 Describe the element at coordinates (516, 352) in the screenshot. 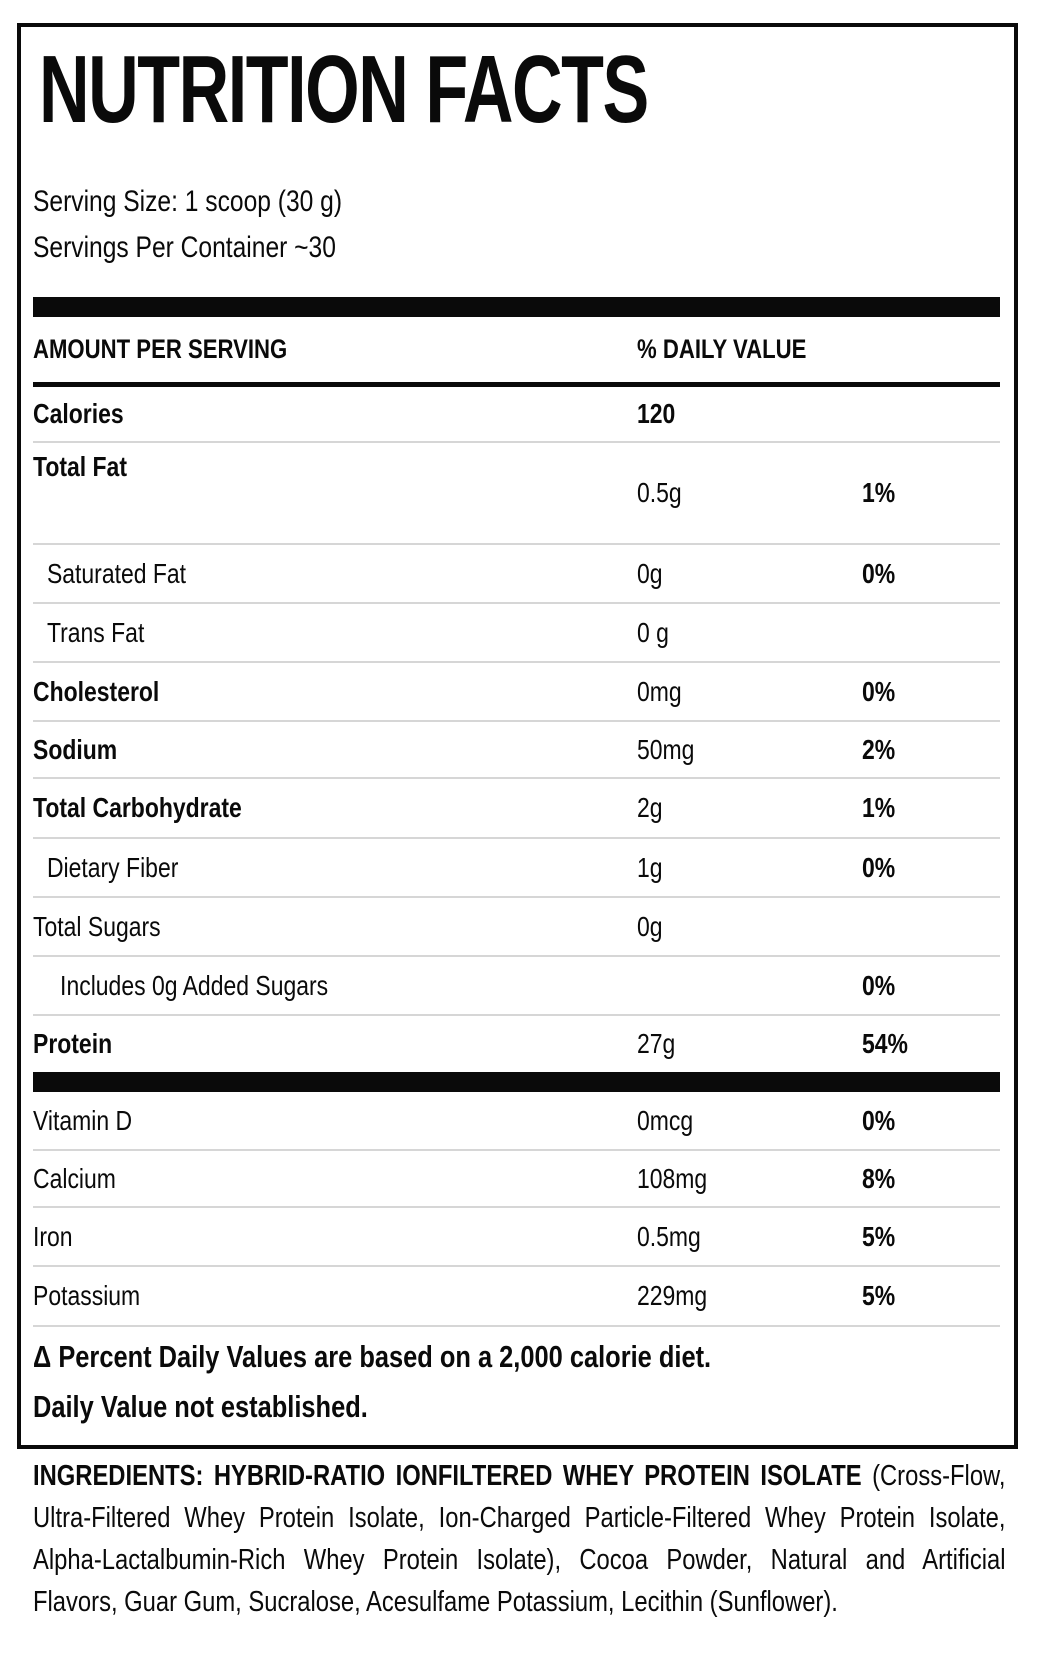

I see `table-header-row: AMOUNT PER SERVING % DAILY VALUE` at that location.